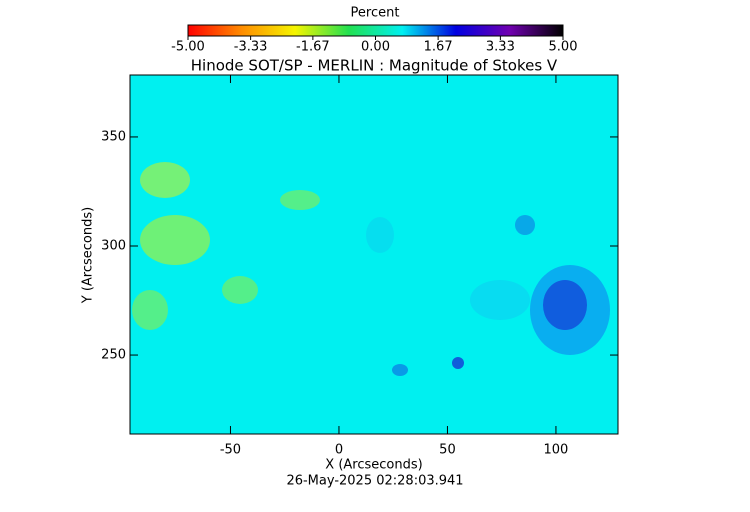 The width and height of the screenshot is (750, 512). I want to click on y-tick-label: 350, so click(113, 136).